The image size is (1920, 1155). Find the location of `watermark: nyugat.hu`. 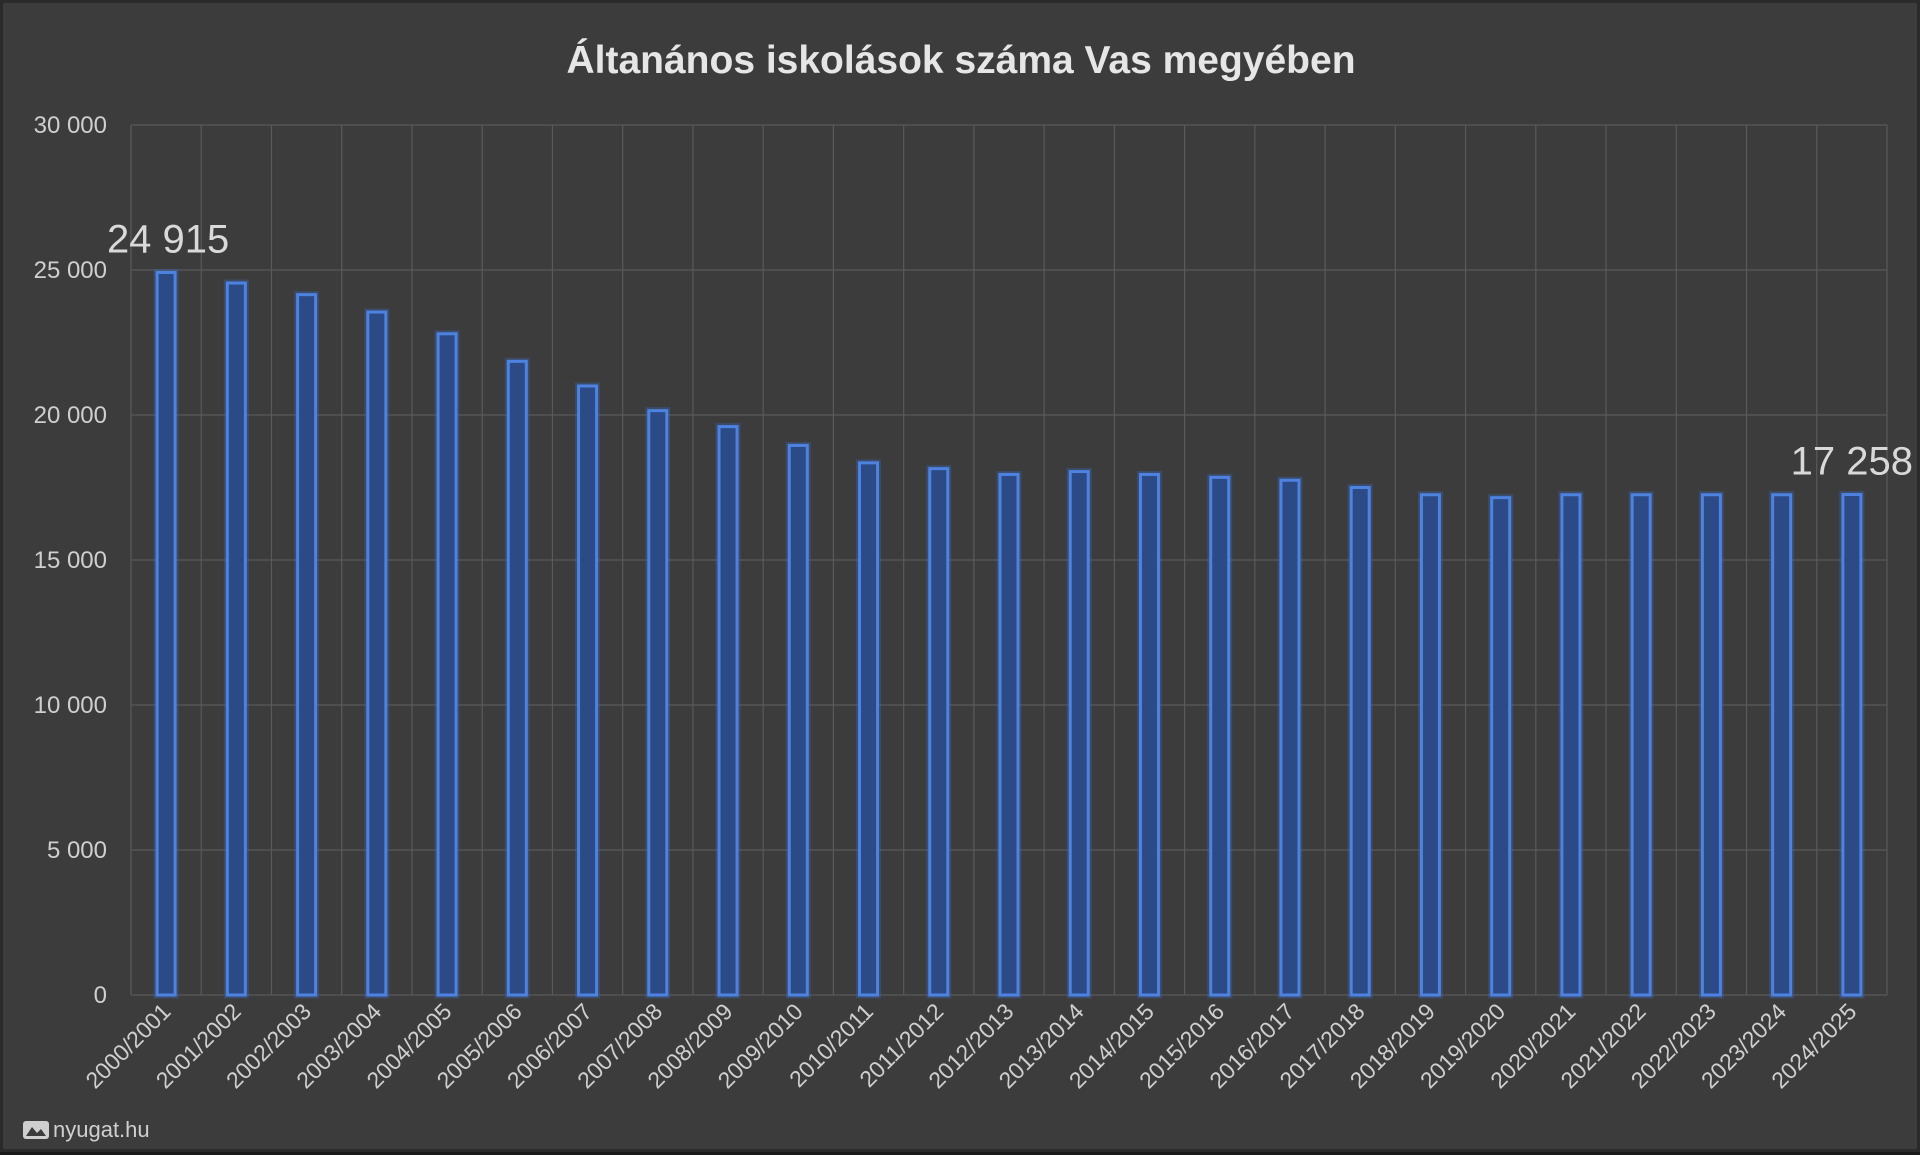

watermark: nyugat.hu is located at coordinates (86, 1129).